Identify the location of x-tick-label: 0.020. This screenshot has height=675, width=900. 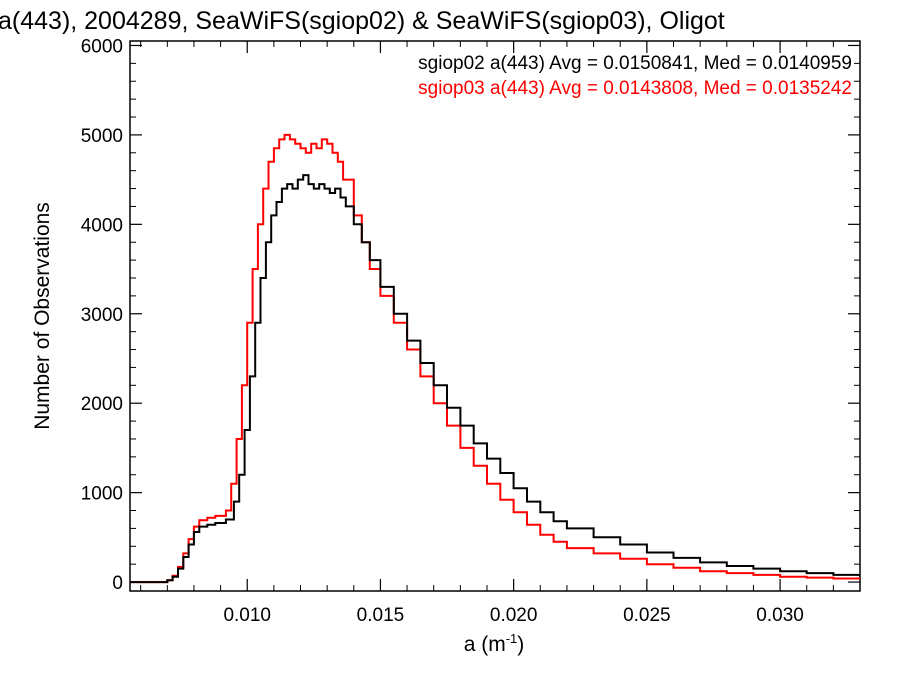
(514, 615).